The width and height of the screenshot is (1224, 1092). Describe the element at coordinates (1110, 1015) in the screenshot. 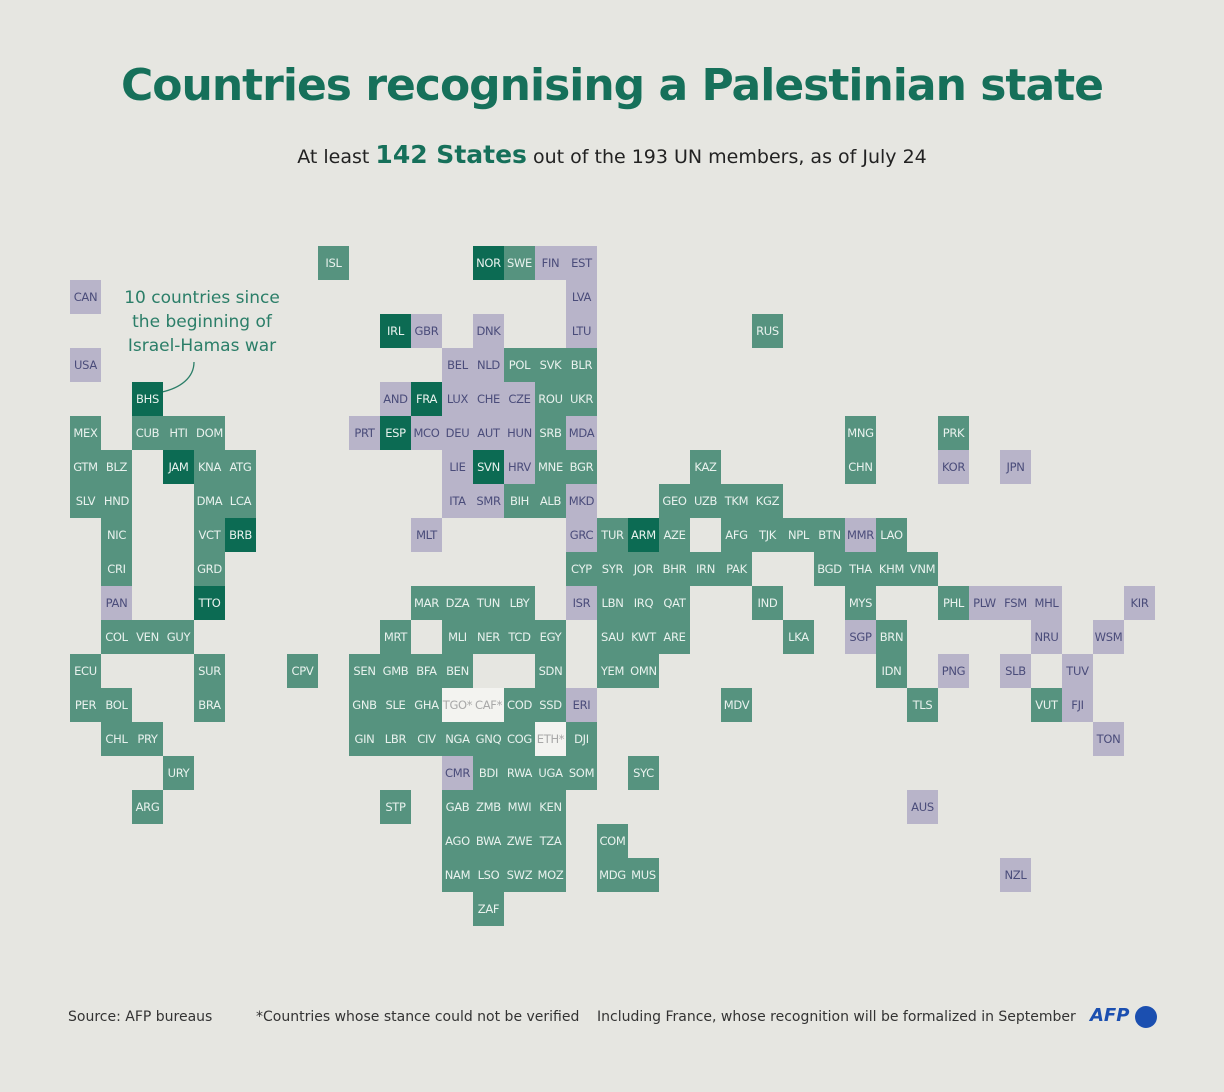

I see `afp-logo: AFP` at that location.